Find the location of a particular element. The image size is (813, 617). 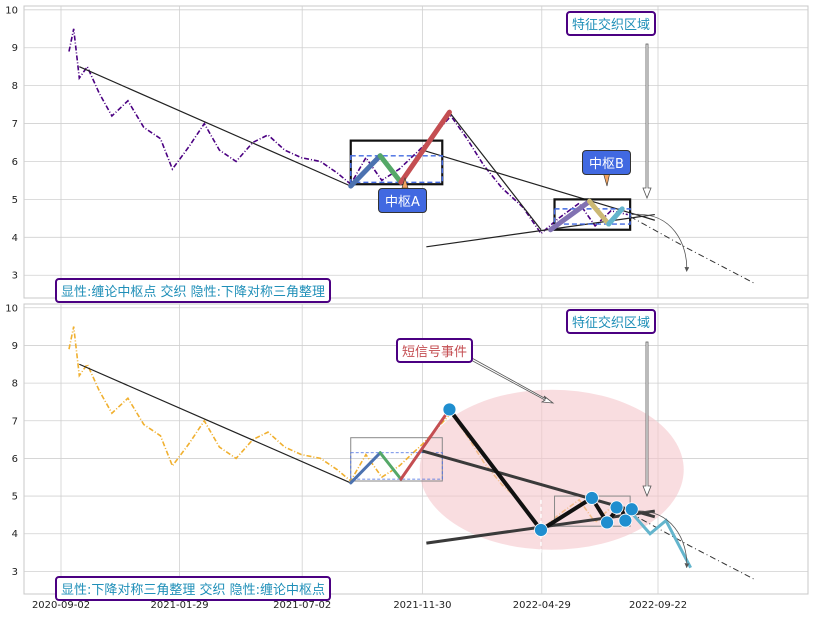

top-center-box-inner is located at coordinates (396, 169).